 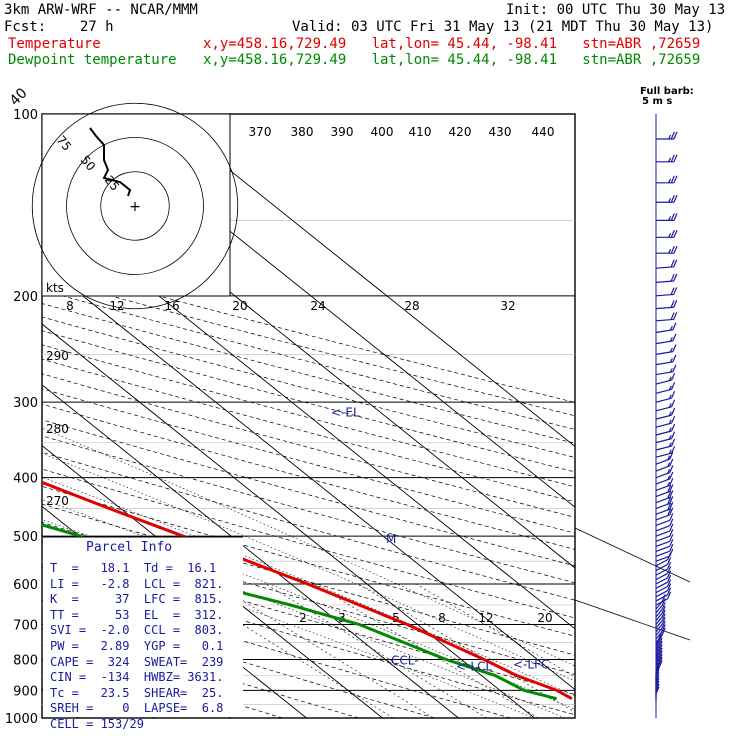 What do you see at coordinates (500, 132) in the screenshot?
I see `theta-label: 430` at bounding box center [500, 132].